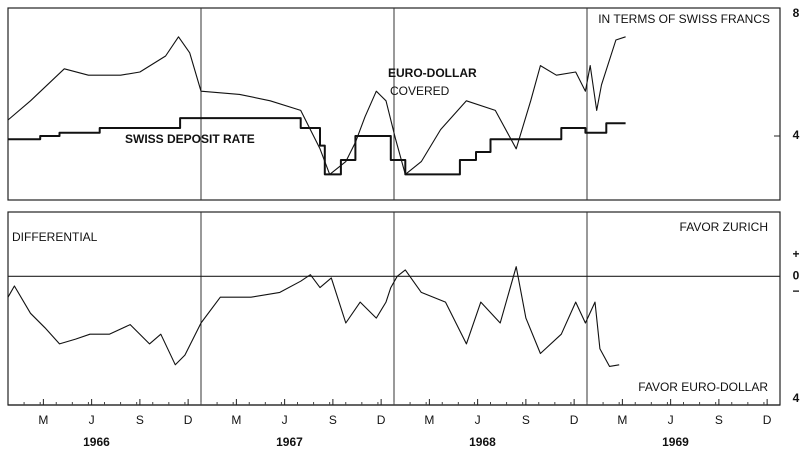 This screenshot has height=451, width=809. I want to click on annotation: COVERED, so click(420, 91).